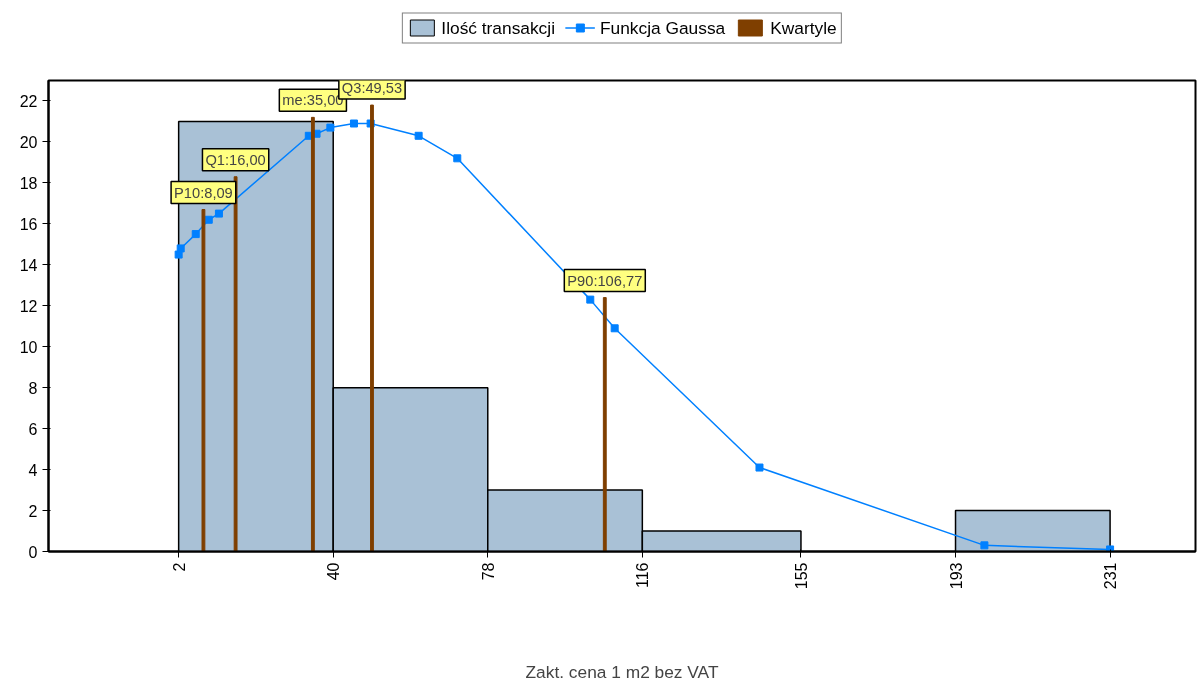  What do you see at coordinates (622, 672) in the screenshot?
I see `x-axis-title: Zakt. cena 1 m2 bez VAT` at bounding box center [622, 672].